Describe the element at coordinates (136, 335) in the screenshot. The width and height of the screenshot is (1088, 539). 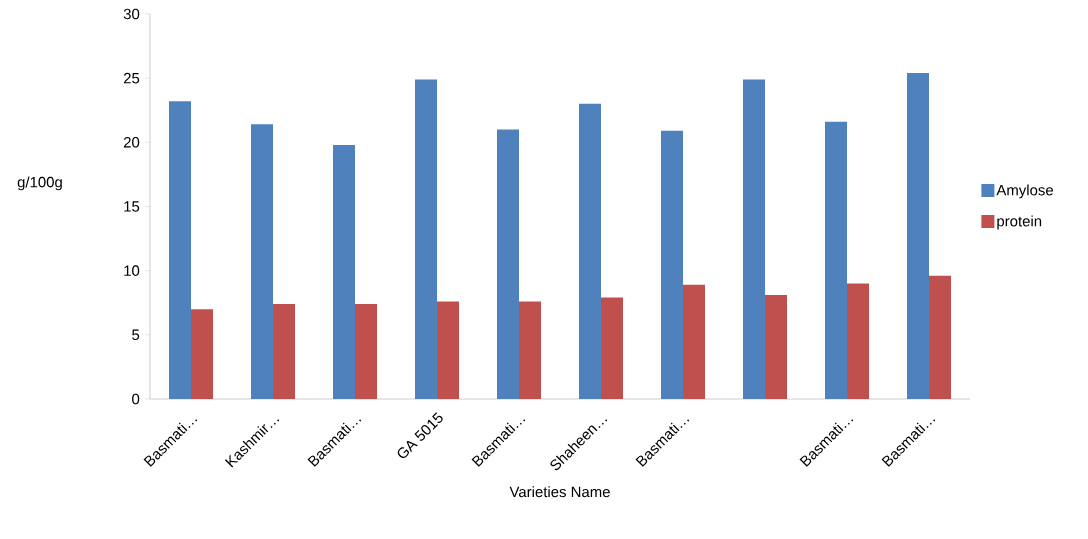
I see `y-tick-label: 5` at that location.